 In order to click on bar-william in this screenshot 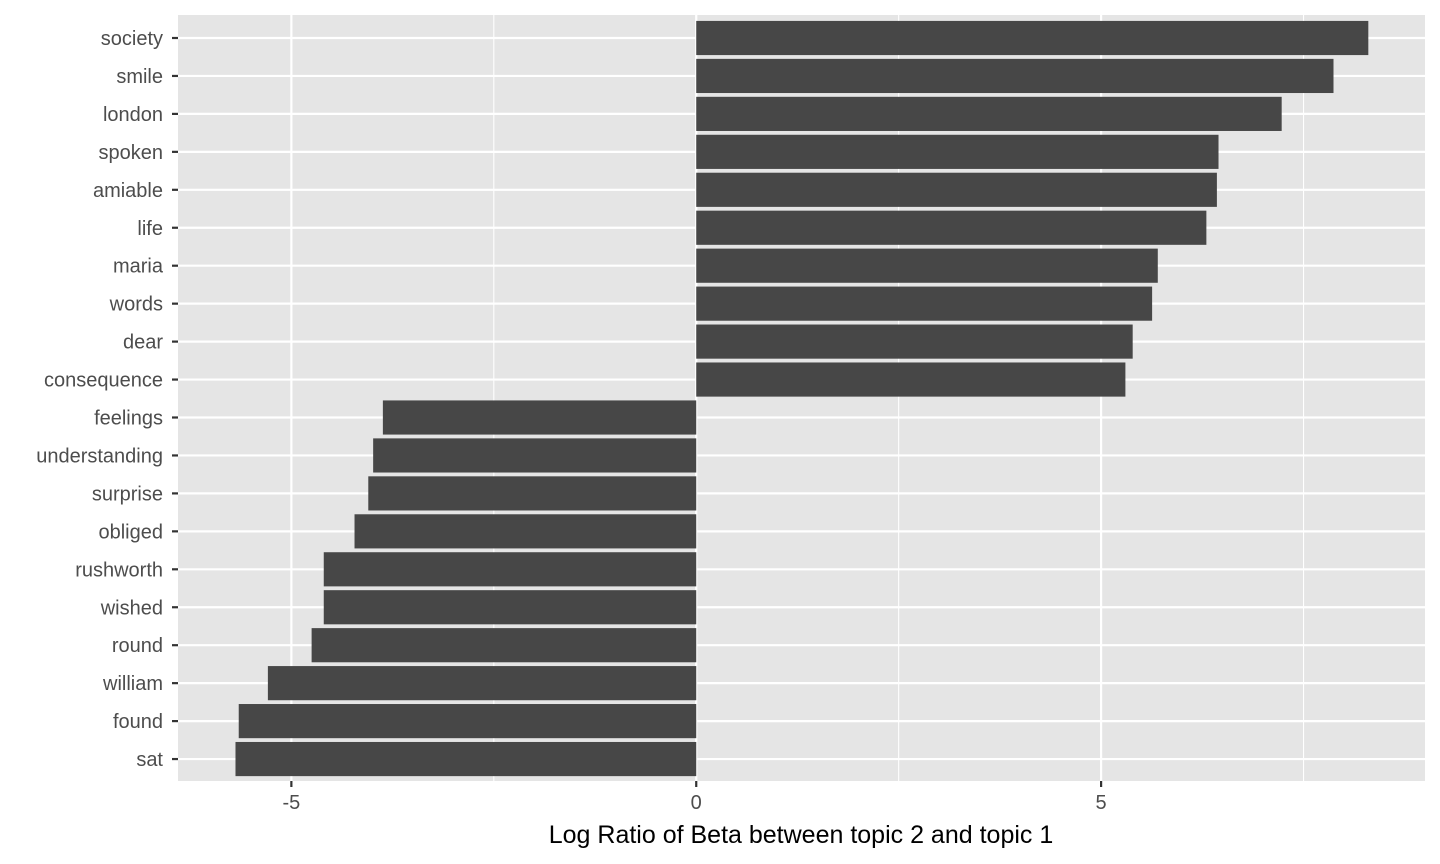, I will do `click(482, 683)`.